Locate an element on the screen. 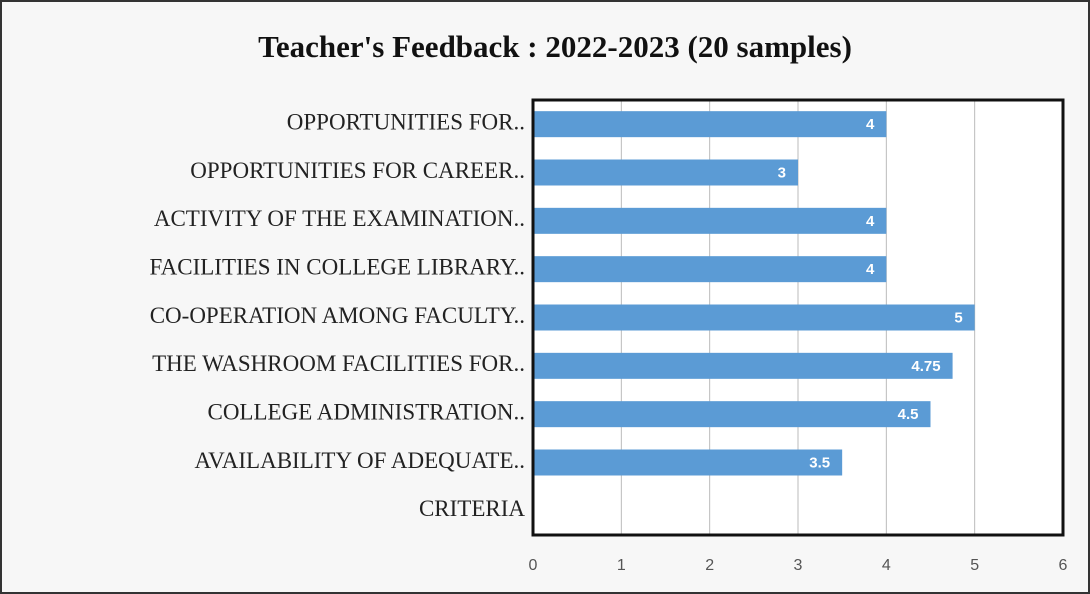 The width and height of the screenshot is (1090, 594). y-tick-label: CRITERIA is located at coordinates (472, 508).